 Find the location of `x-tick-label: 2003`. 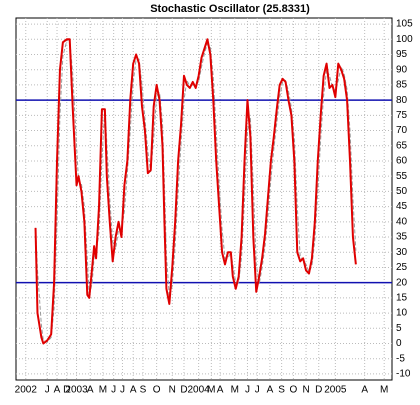

x-tick-label: 2003 is located at coordinates (76, 390).